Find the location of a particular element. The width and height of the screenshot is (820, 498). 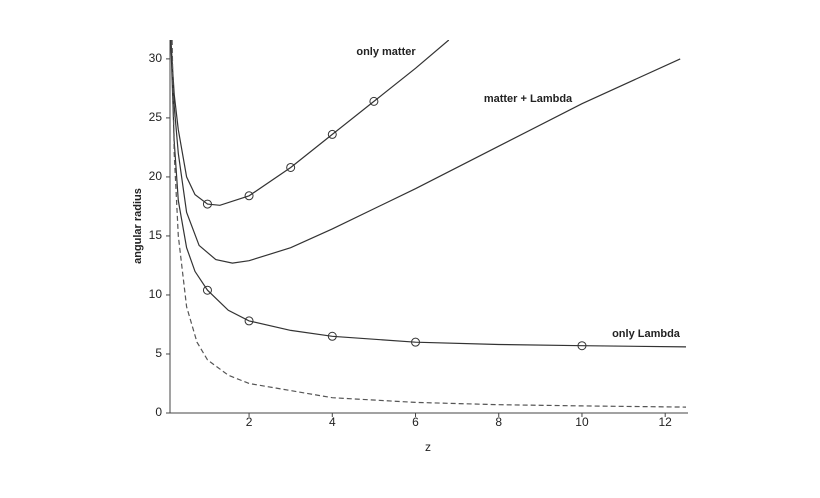

x-tick-label: 6 is located at coordinates (415, 422).